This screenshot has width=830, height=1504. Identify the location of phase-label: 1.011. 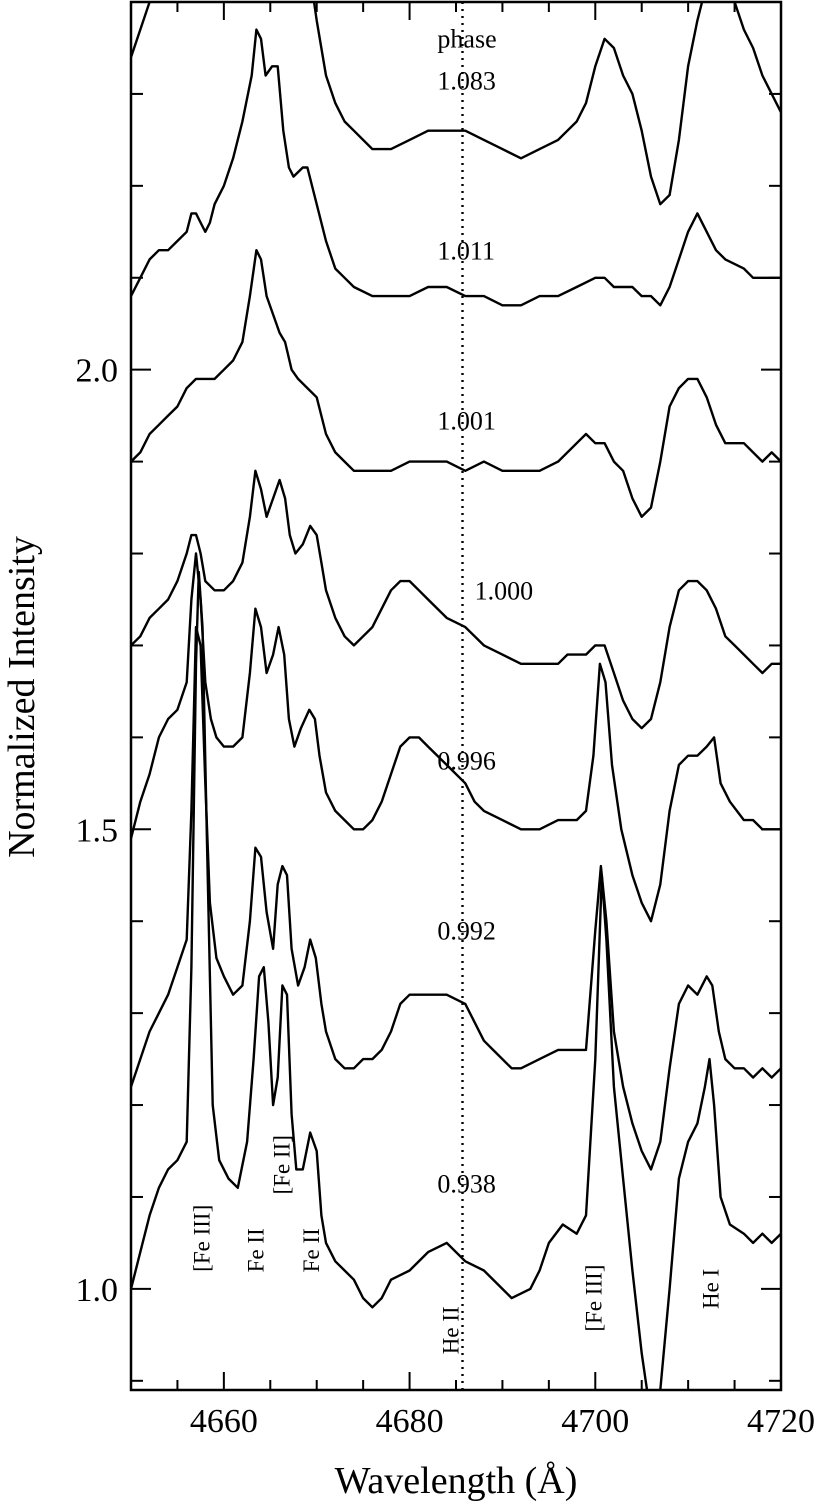
(466, 250).